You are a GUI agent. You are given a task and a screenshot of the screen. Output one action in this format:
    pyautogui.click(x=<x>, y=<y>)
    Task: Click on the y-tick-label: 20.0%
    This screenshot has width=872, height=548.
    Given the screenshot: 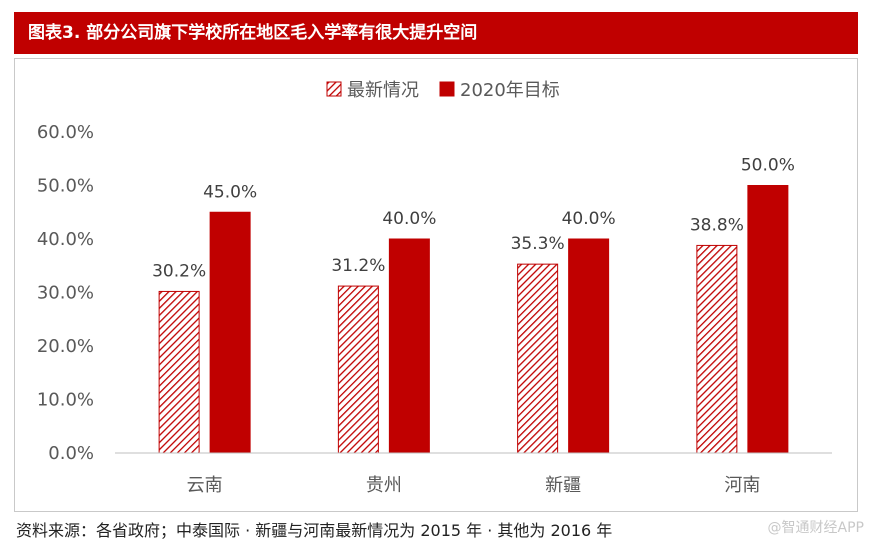 What is the action you would take?
    pyautogui.click(x=65, y=346)
    